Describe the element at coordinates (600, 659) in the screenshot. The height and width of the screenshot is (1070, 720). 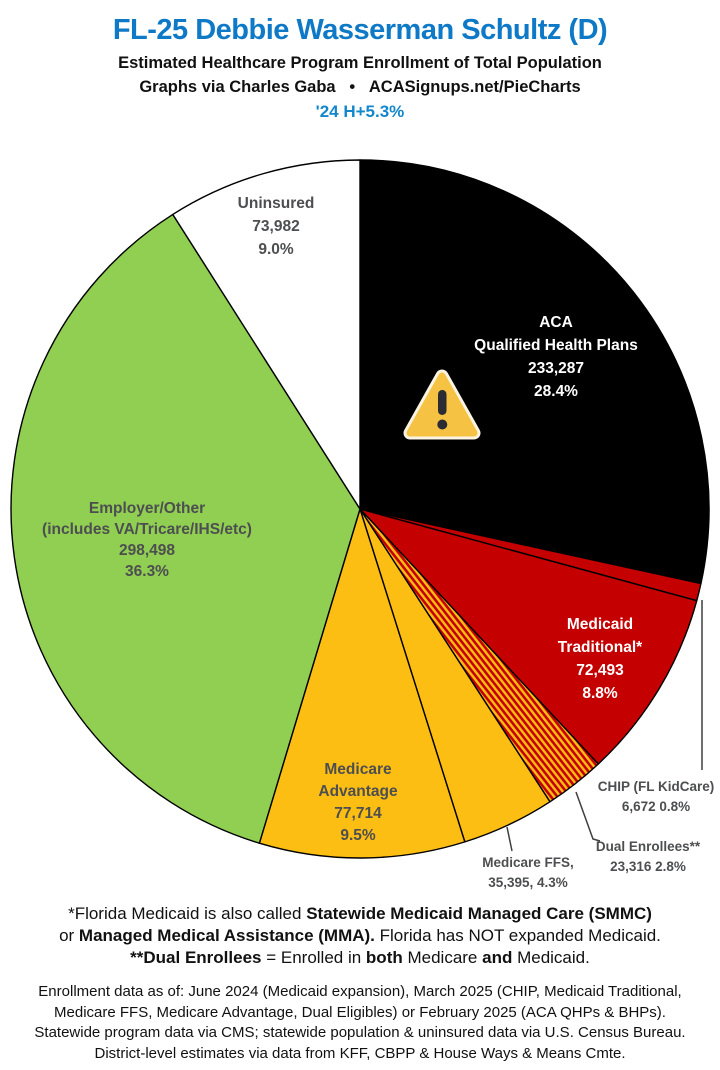
I see `label-medicaid-traditional: Medicaid Traditional* 72,493 8.8%` at that location.